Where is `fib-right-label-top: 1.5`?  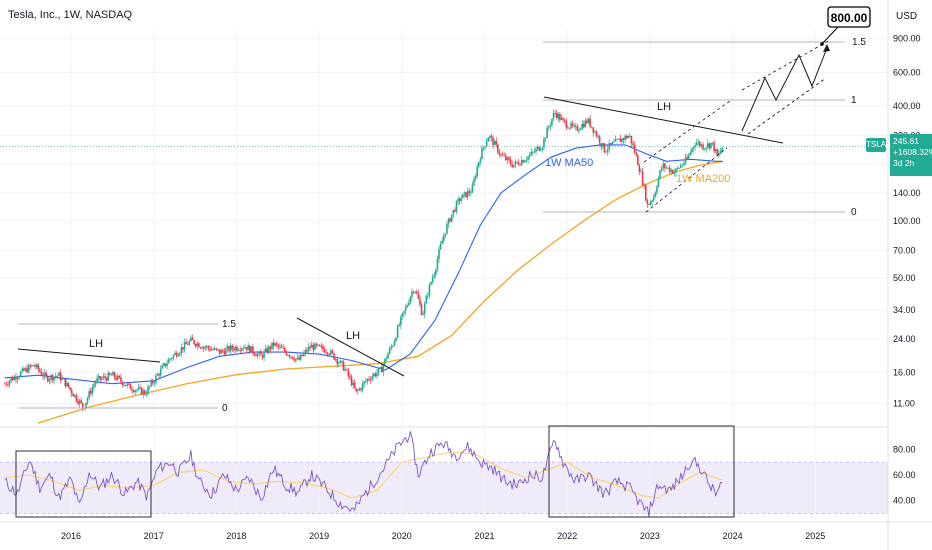
fib-right-label-top: 1.5 is located at coordinates (859, 42).